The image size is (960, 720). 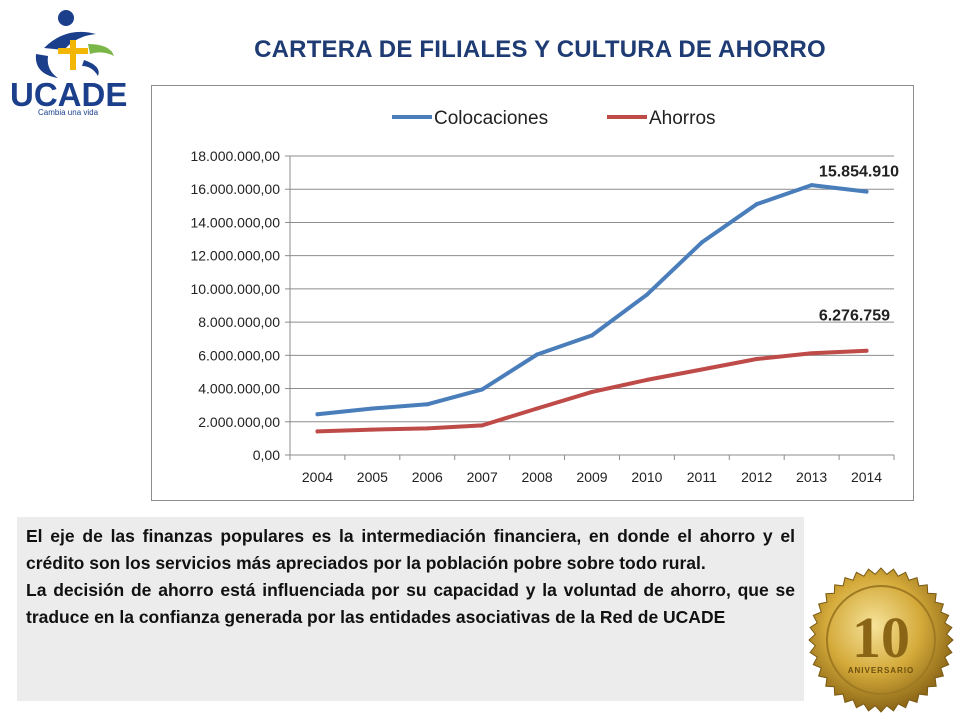 What do you see at coordinates (73, 51) in the screenshot?
I see `logo-cross-horizontal` at bounding box center [73, 51].